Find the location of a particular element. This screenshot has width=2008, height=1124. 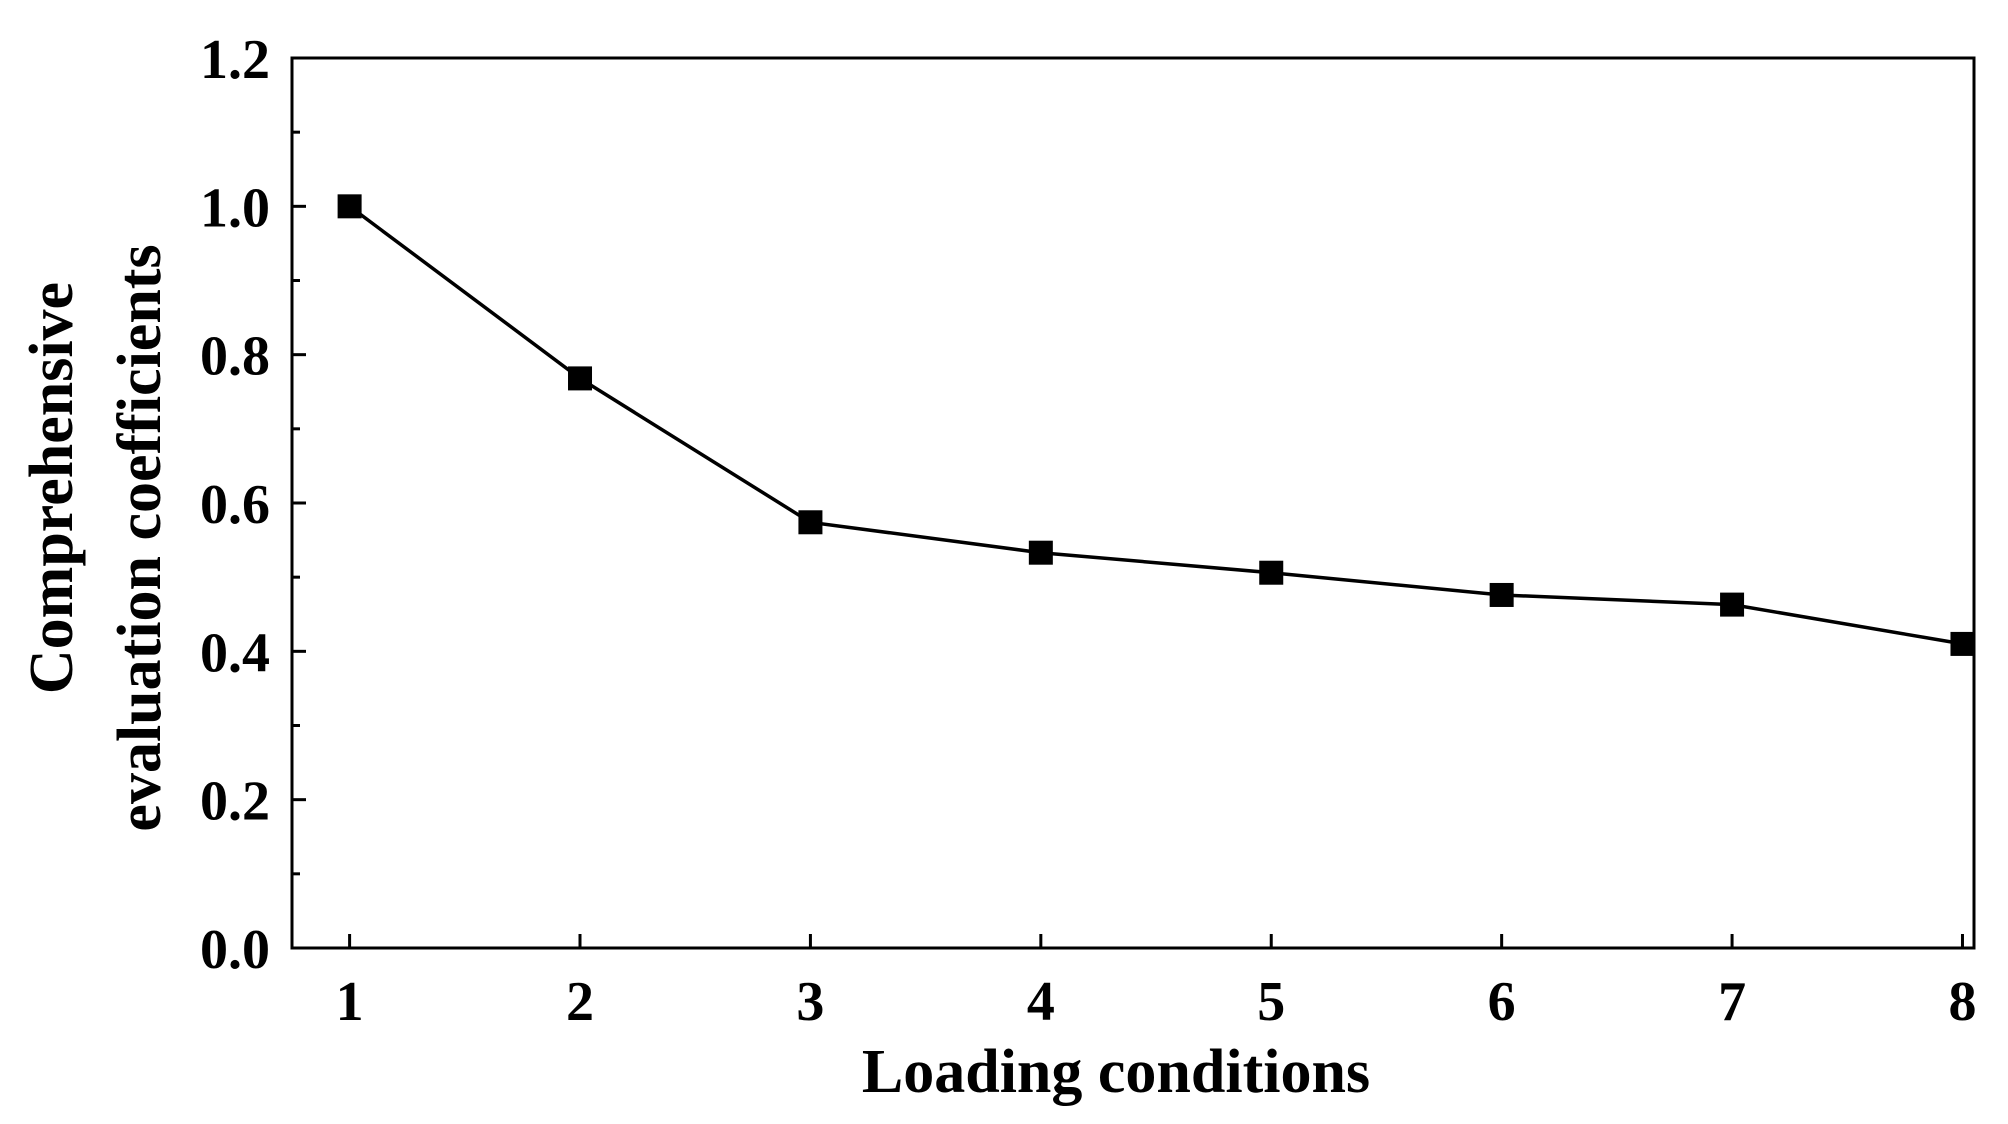

x-tick-label: 2 is located at coordinates (580, 1002).